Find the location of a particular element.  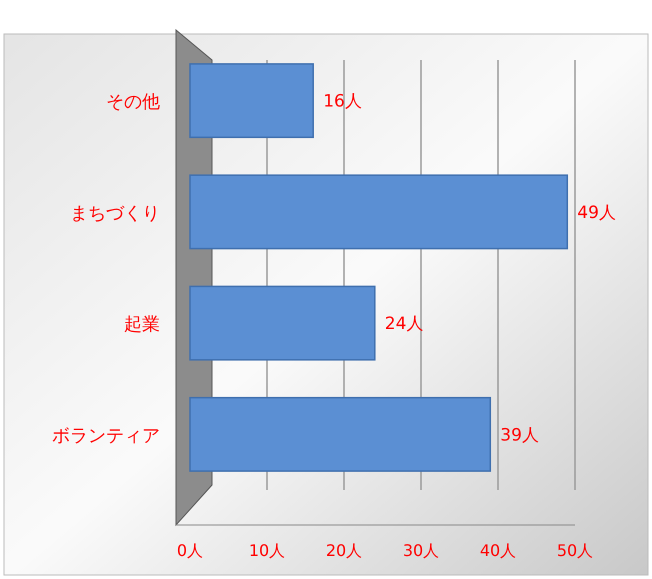

y-tick-label: その他 is located at coordinates (133, 102).